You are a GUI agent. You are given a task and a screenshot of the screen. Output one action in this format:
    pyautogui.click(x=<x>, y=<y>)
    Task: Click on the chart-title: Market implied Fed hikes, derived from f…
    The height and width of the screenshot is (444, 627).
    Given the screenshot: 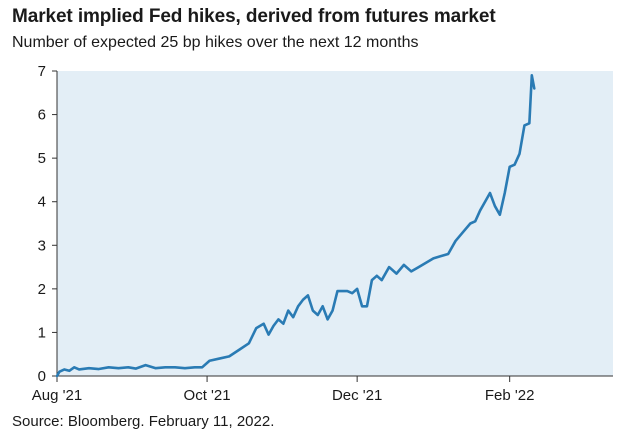 What is the action you would take?
    pyautogui.click(x=254, y=16)
    